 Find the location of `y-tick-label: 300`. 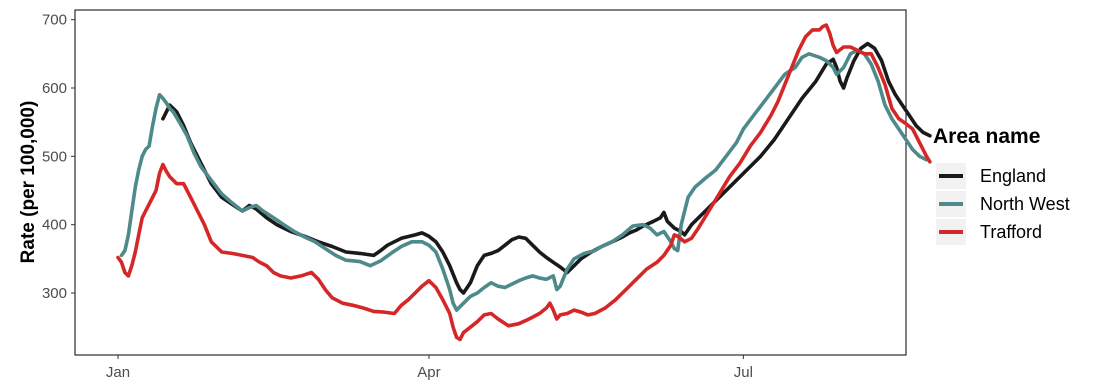

y-tick-label: 300 is located at coordinates (54, 293).